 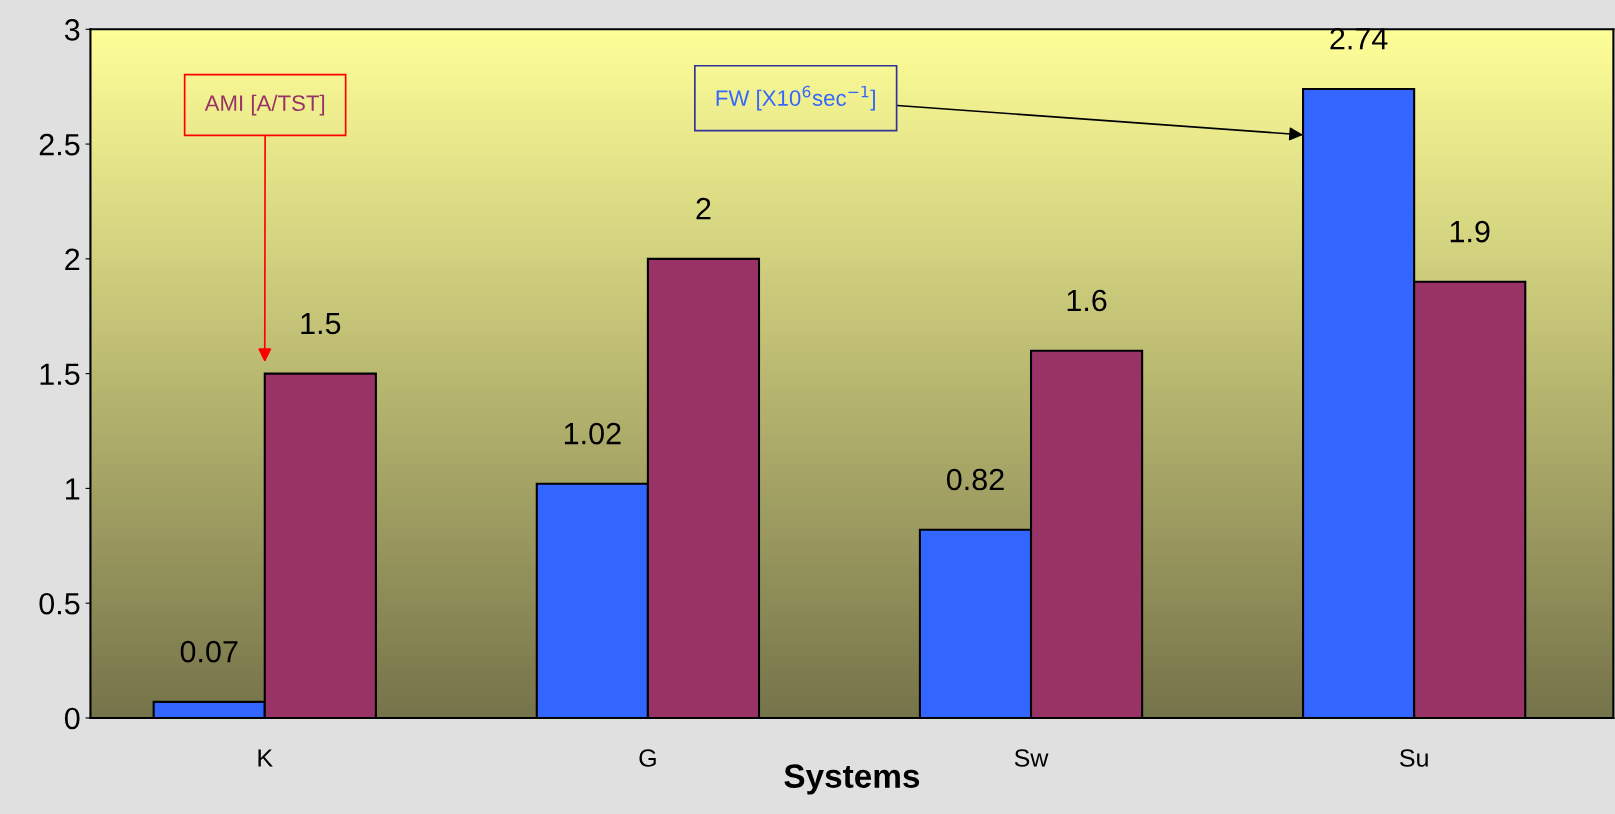 I want to click on y-tick-label: 2, so click(x=72, y=259).